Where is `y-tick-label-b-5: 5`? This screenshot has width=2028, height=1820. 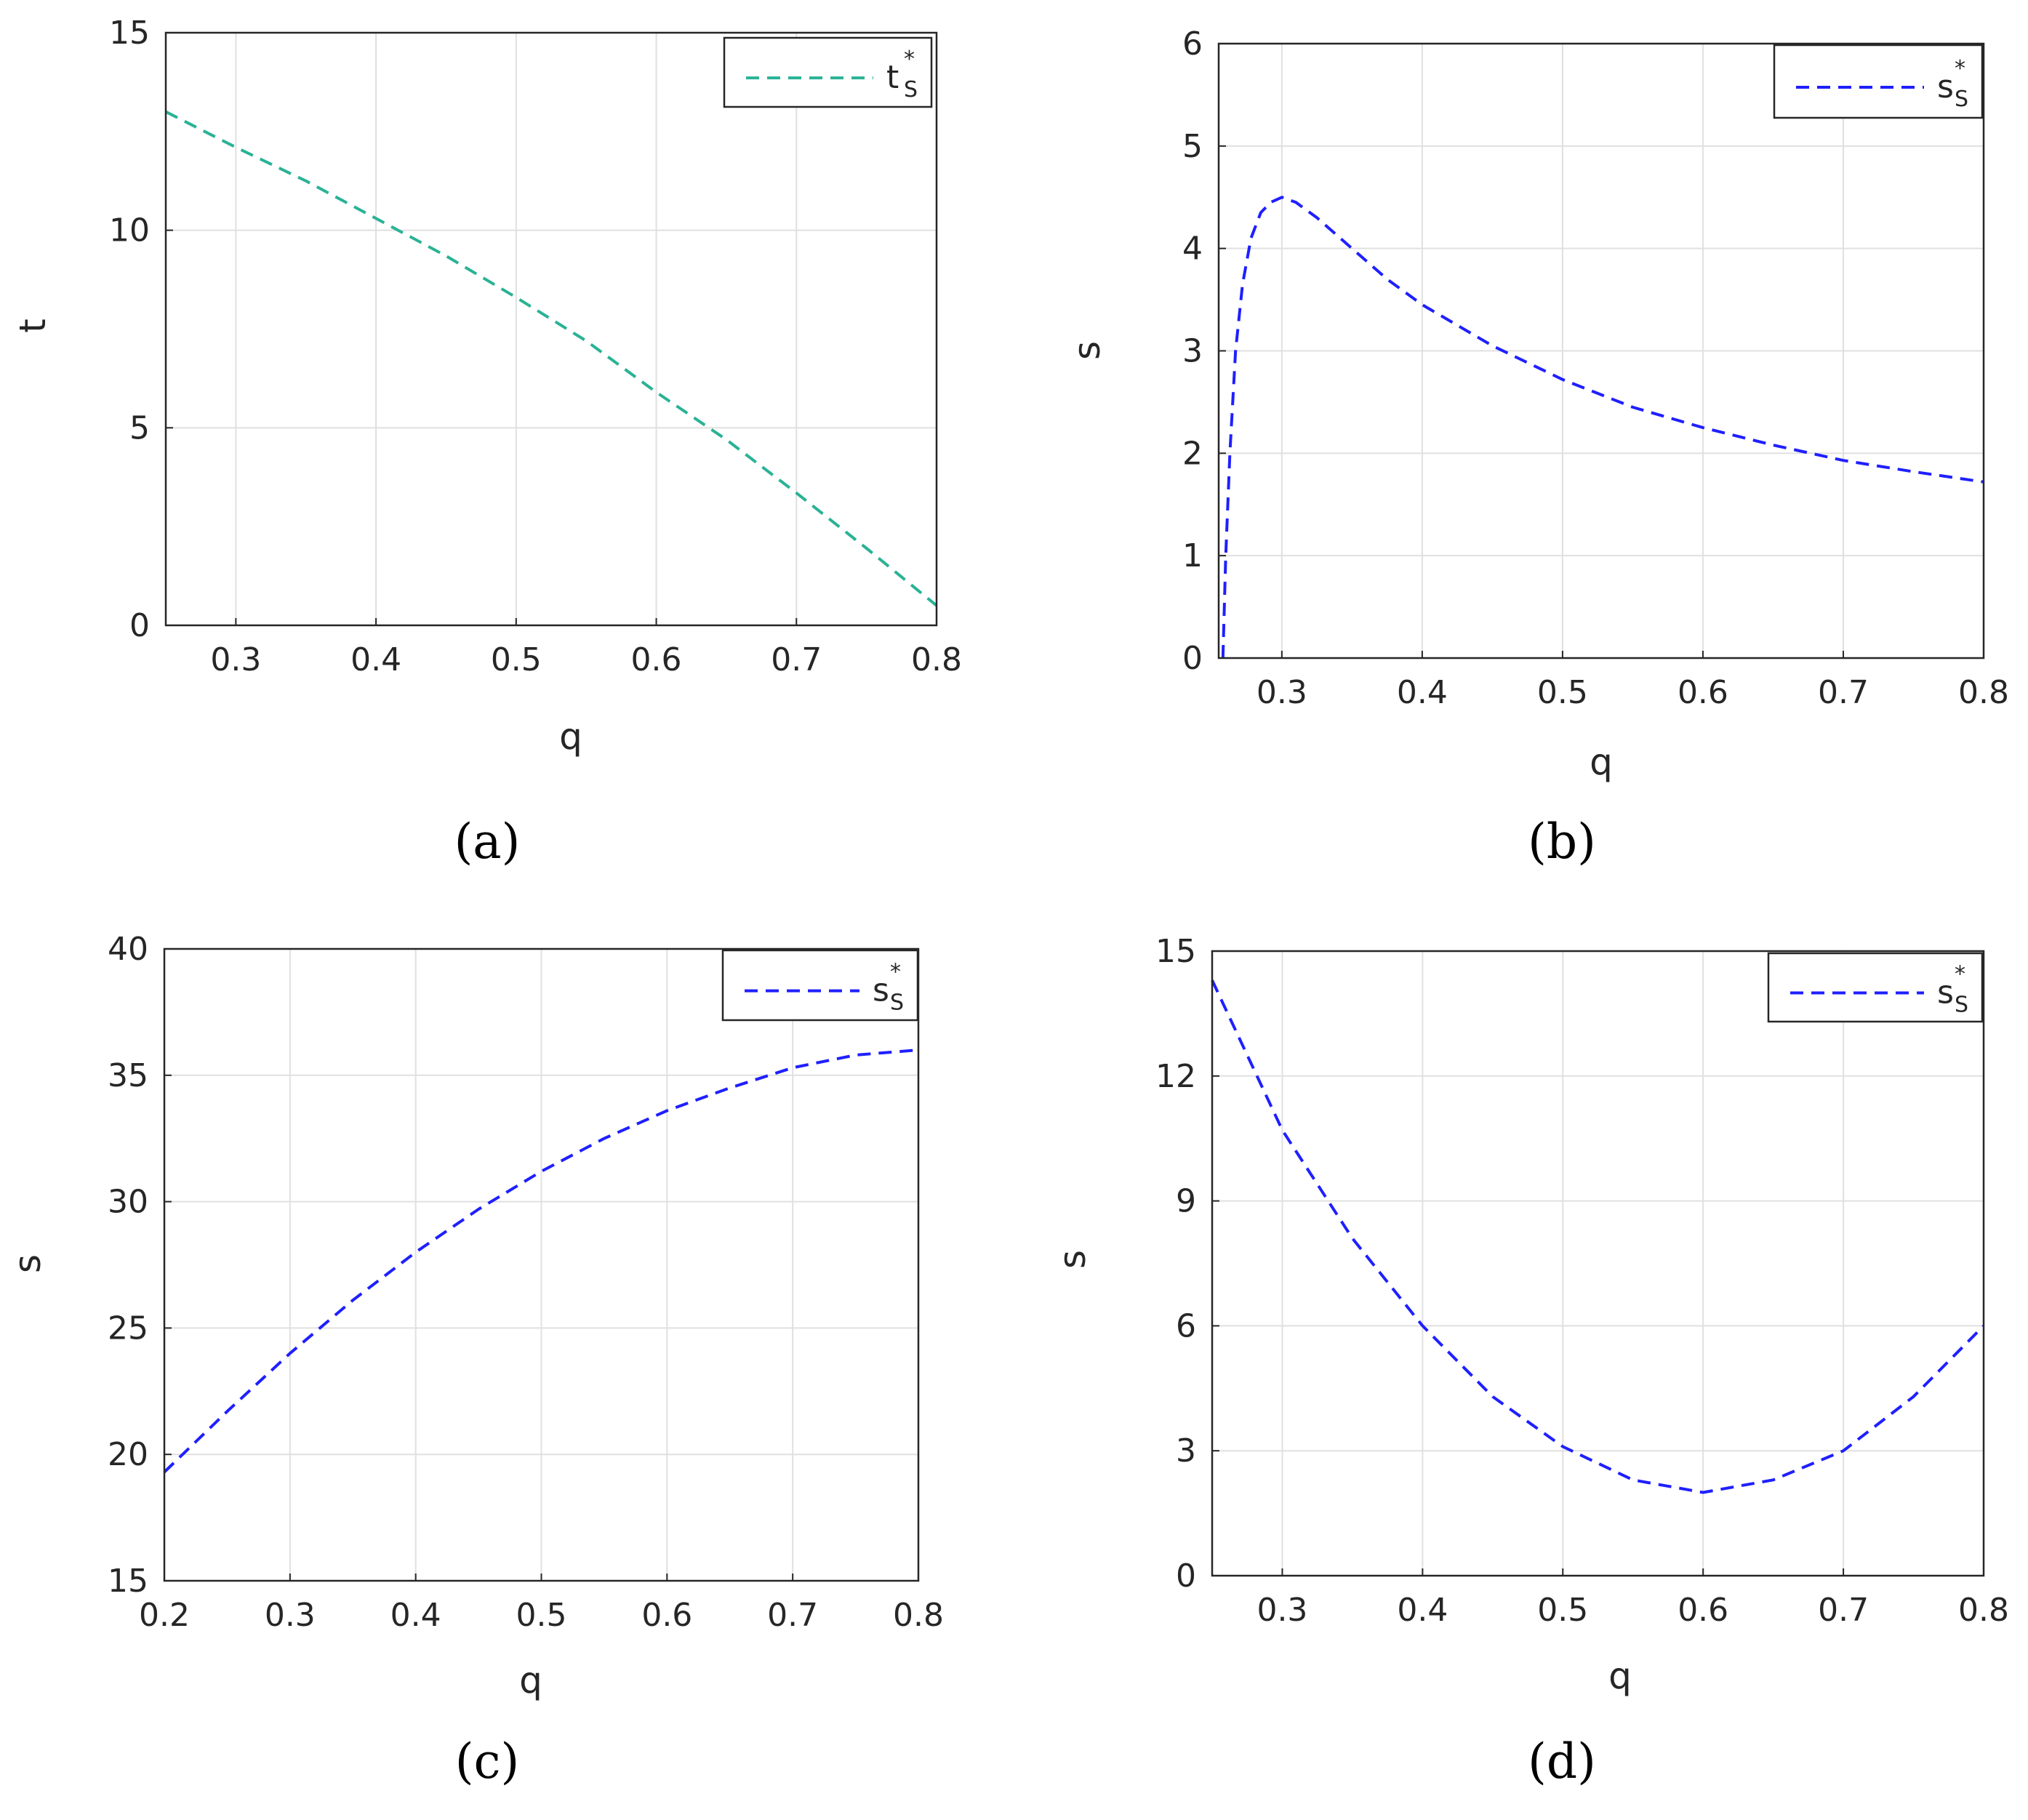 y-tick-label-b-5: 5 is located at coordinates (1193, 146).